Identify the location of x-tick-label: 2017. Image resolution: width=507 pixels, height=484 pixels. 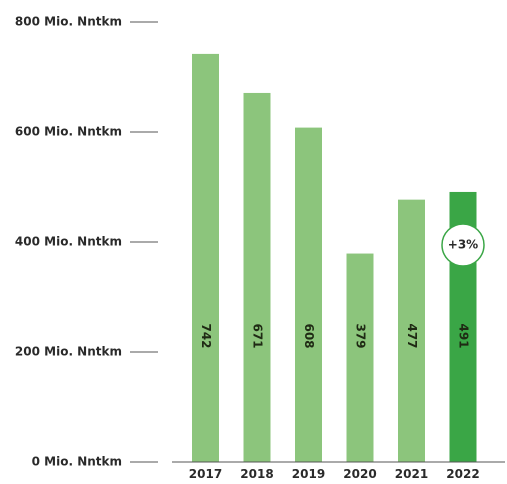
(205, 474).